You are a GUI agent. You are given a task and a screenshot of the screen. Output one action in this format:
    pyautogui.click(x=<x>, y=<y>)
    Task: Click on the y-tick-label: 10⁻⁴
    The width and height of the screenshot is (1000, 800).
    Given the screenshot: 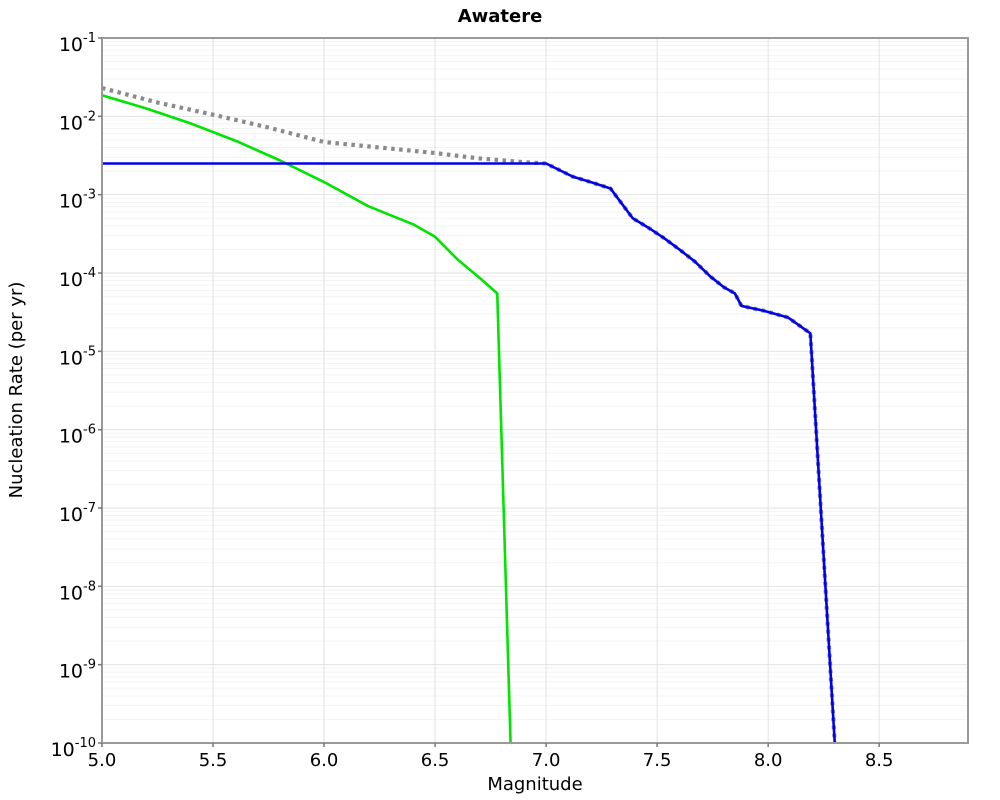 What is the action you would take?
    pyautogui.click(x=77, y=278)
    